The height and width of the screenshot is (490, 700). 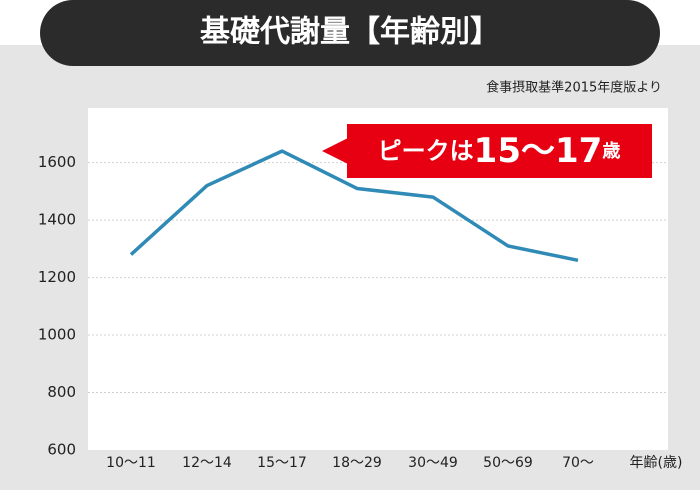 I want to click on annotation-text: ピークは15～17歳, so click(x=499, y=151).